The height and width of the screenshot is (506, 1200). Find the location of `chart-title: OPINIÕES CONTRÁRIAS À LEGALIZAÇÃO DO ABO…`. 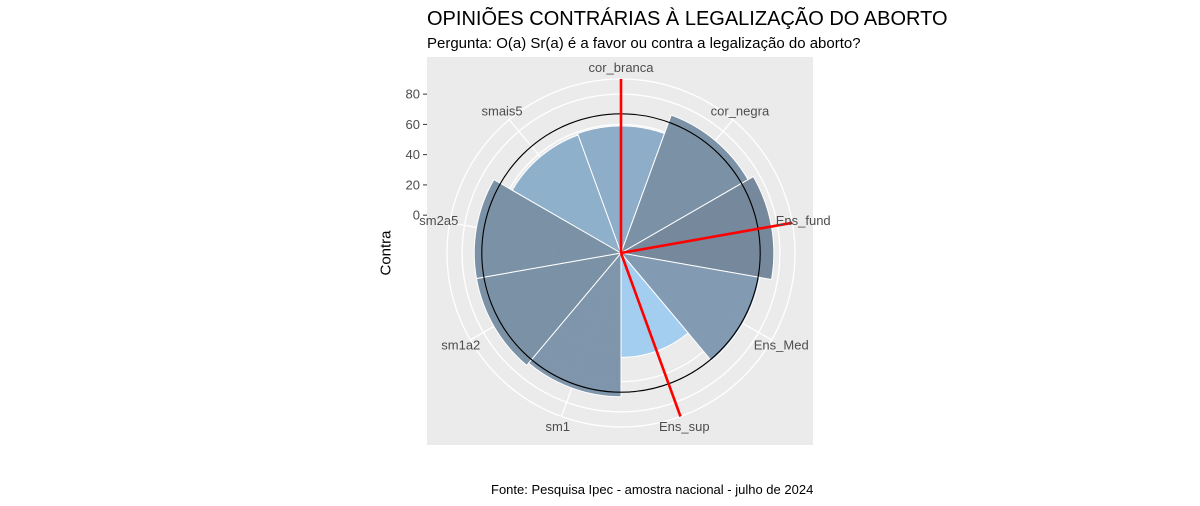

chart-title: OPINIÕES CONTRÁRIAS À LEGALIZAÇÃO DO ABO… is located at coordinates (687, 19).